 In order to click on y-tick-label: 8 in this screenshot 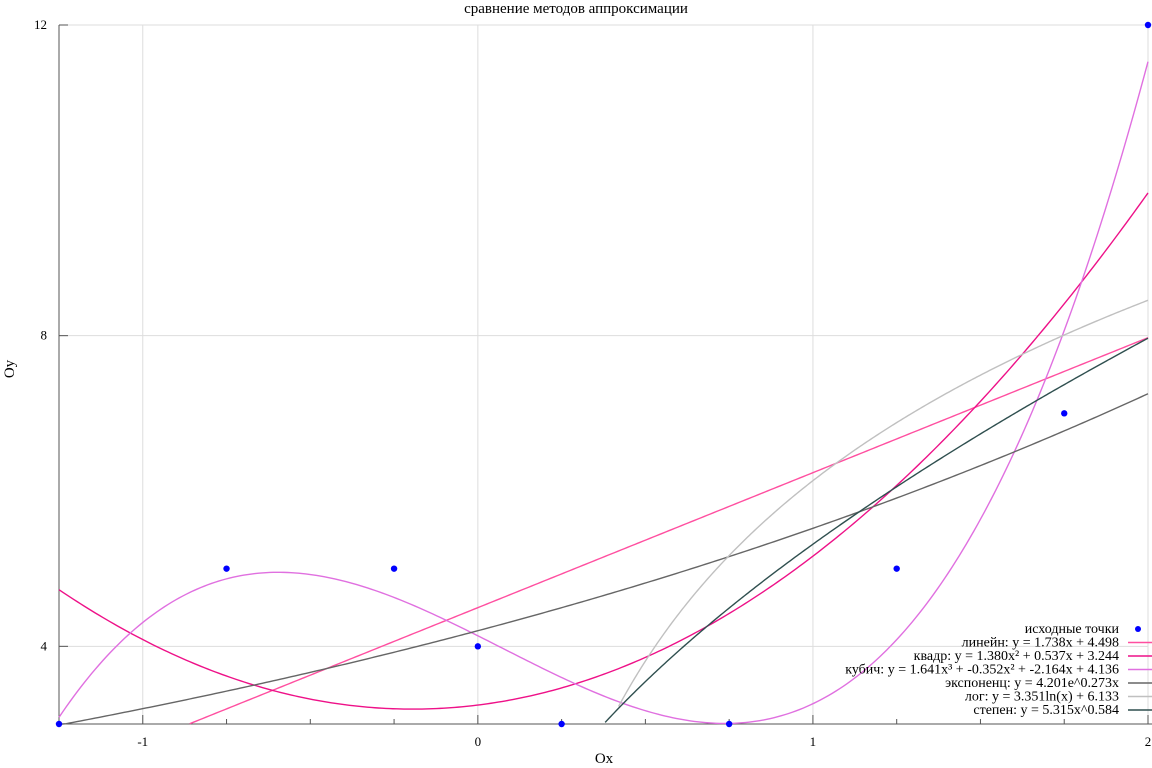, I will do `click(44, 335)`.